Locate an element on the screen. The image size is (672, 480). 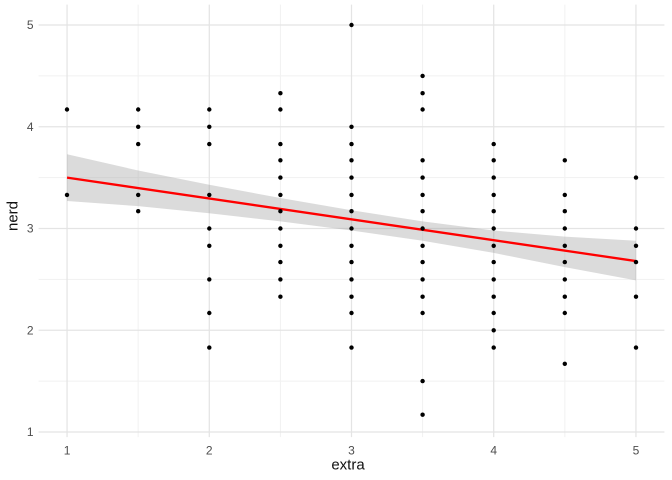
y-tick-label: 1 is located at coordinates (30, 432).